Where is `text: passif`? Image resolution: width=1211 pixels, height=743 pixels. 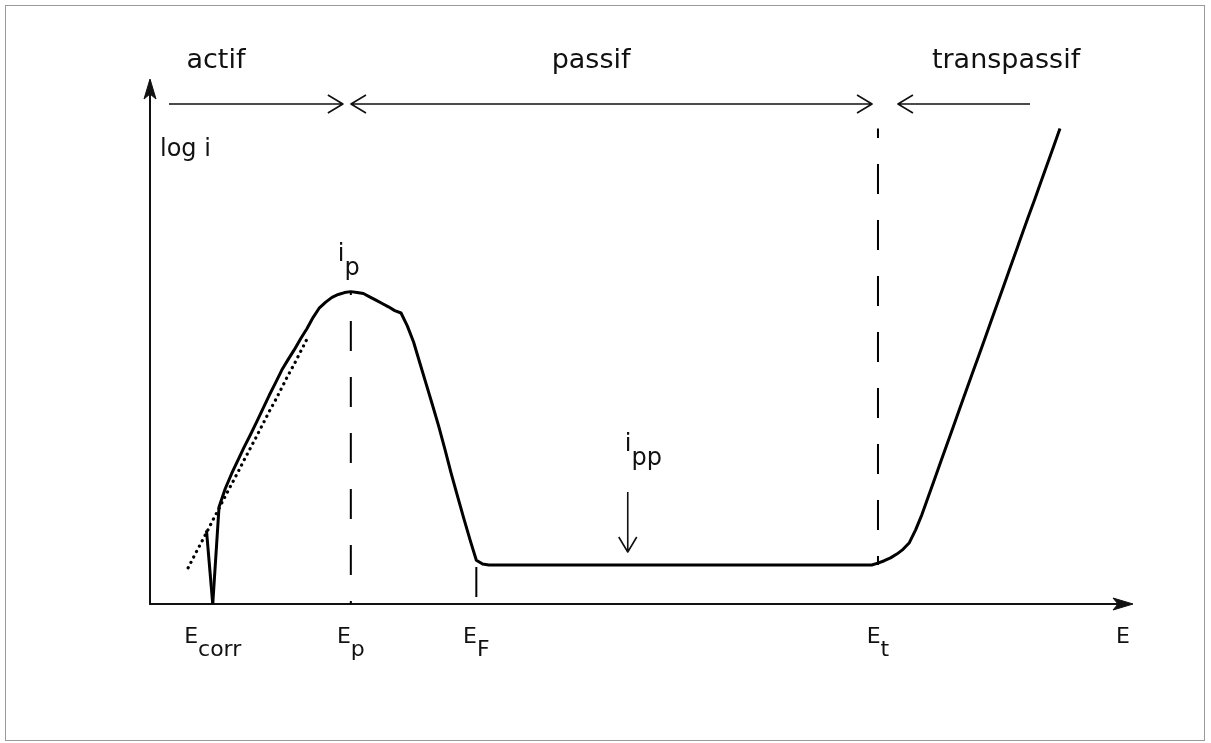
text: passif is located at coordinates (591, 58).